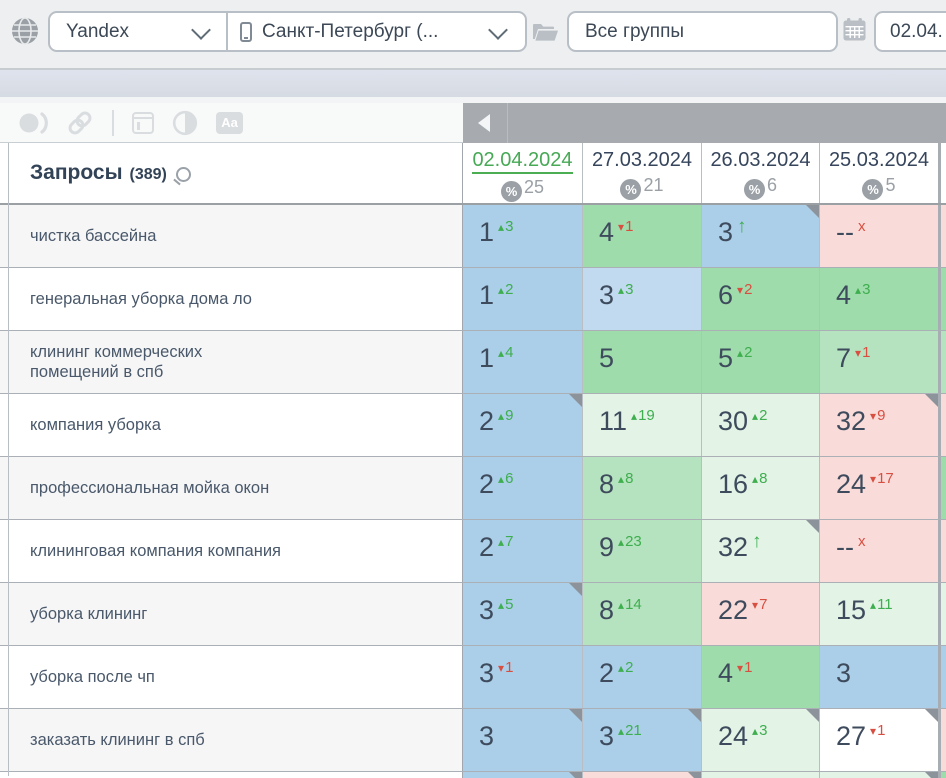 The width and height of the screenshot is (946, 778). Describe the element at coordinates (642, 160) in the screenshot. I see `date-link: 27.03.2024` at that location.